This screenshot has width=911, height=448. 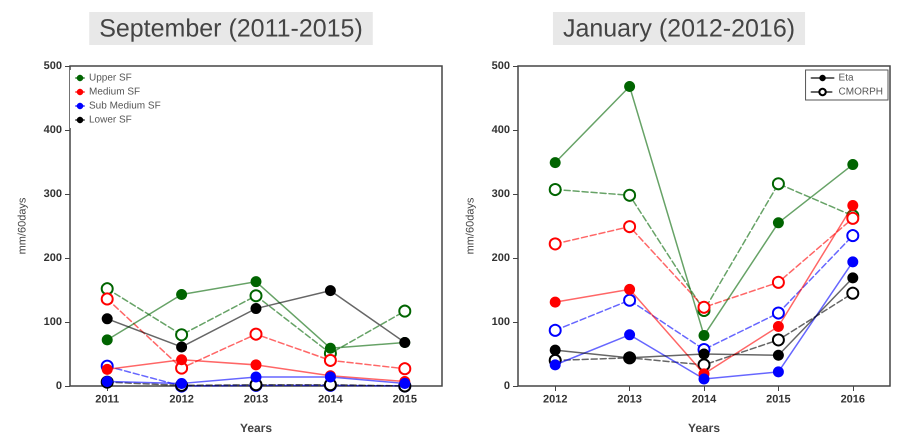 What do you see at coordinates (107, 400) in the screenshot?
I see `x-tick-label: 2011` at bounding box center [107, 400].